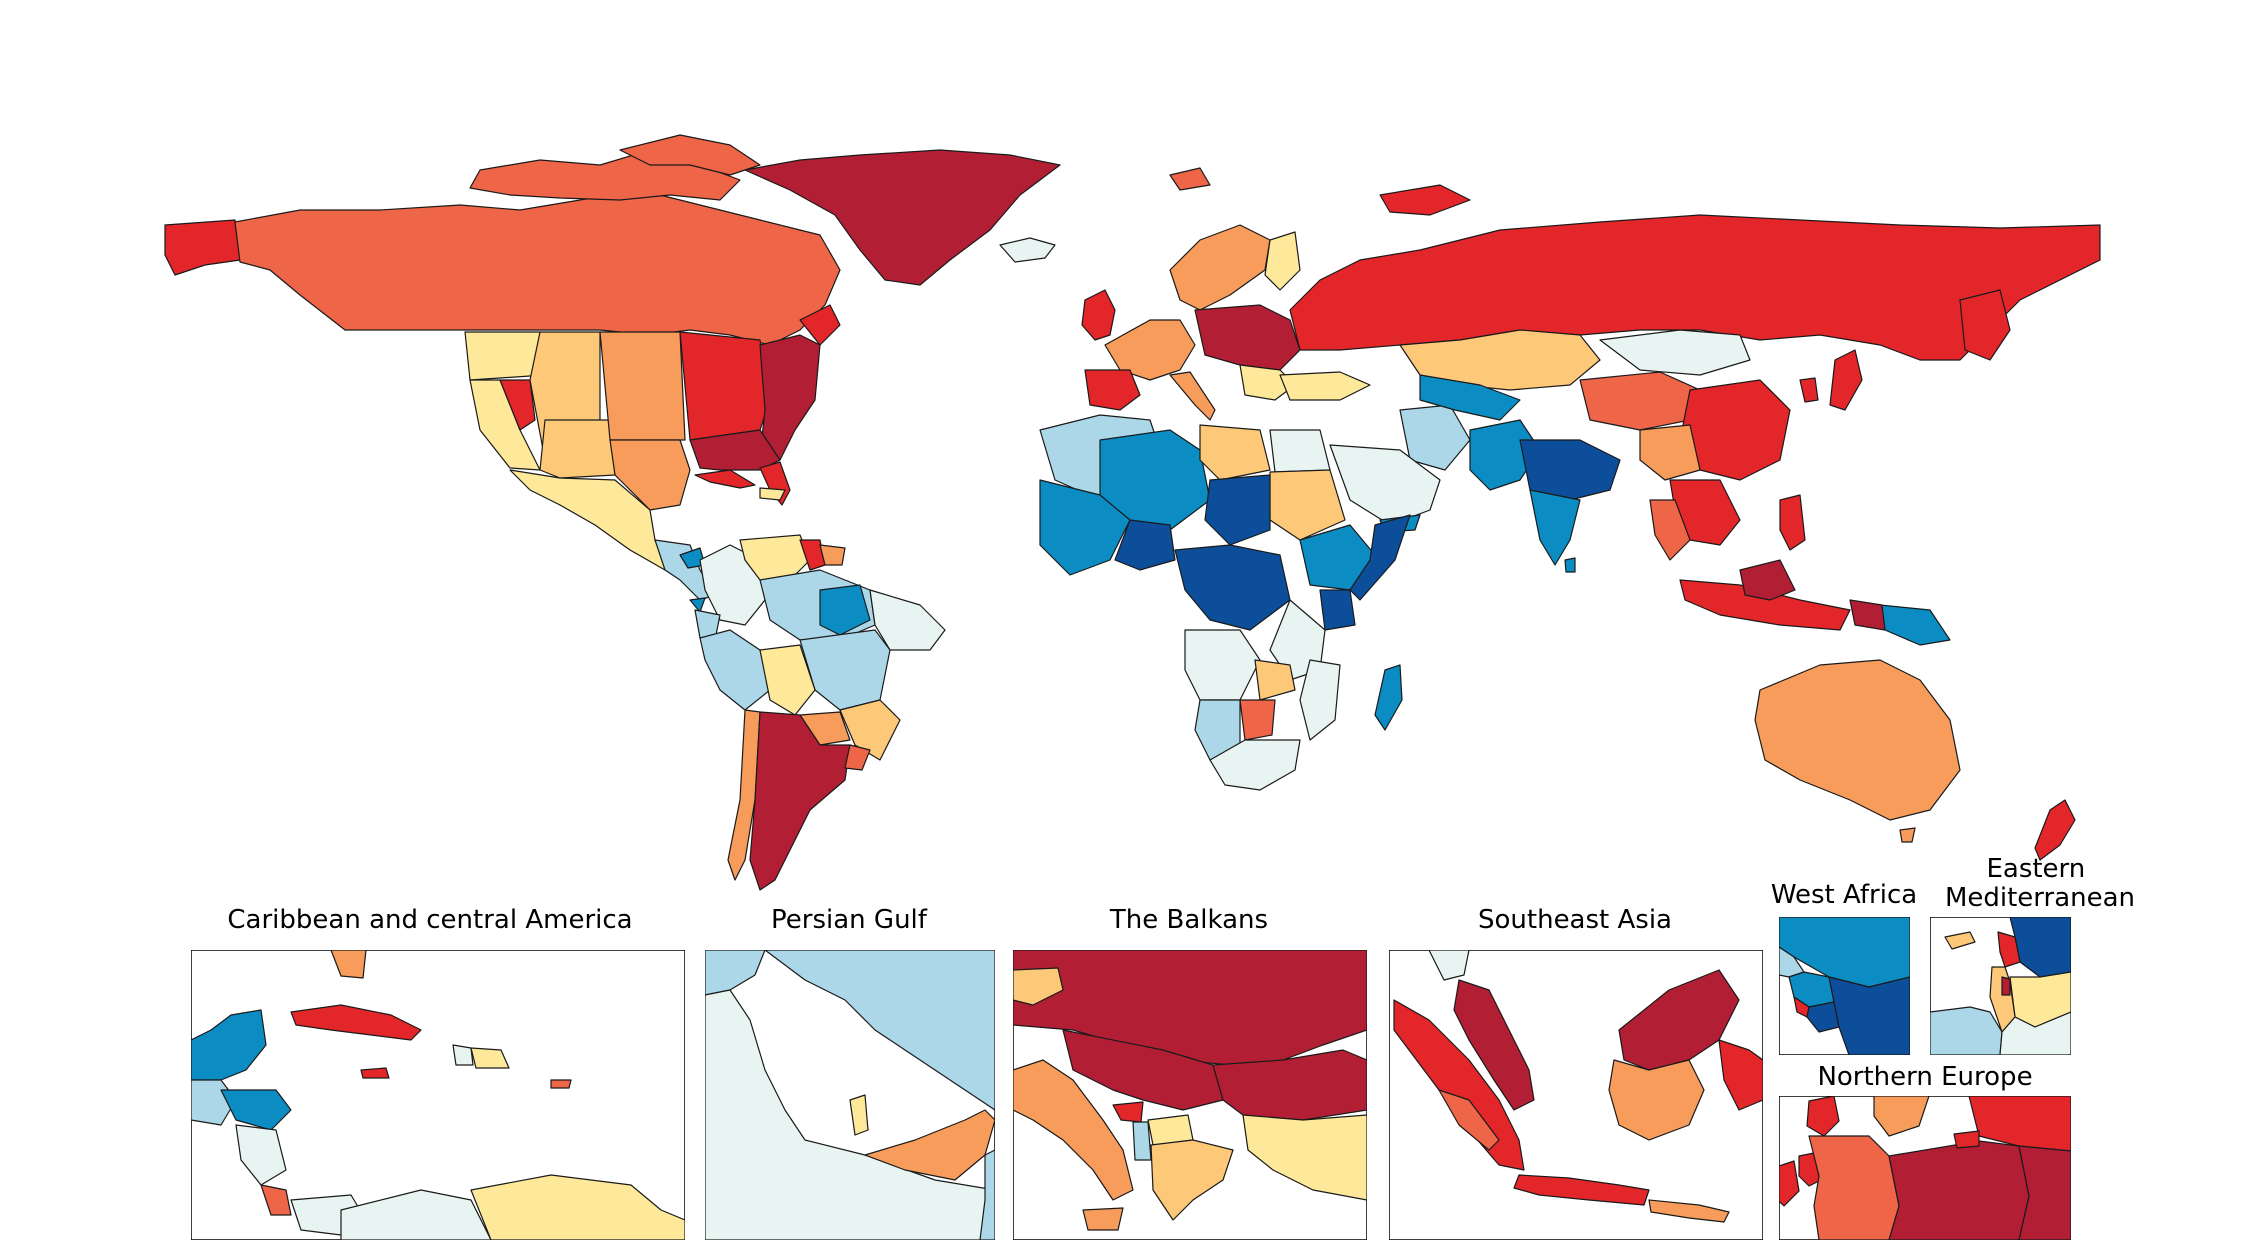  What do you see at coordinates (820, 325) in the screenshot?
I see `region-usa-new-england` at bounding box center [820, 325].